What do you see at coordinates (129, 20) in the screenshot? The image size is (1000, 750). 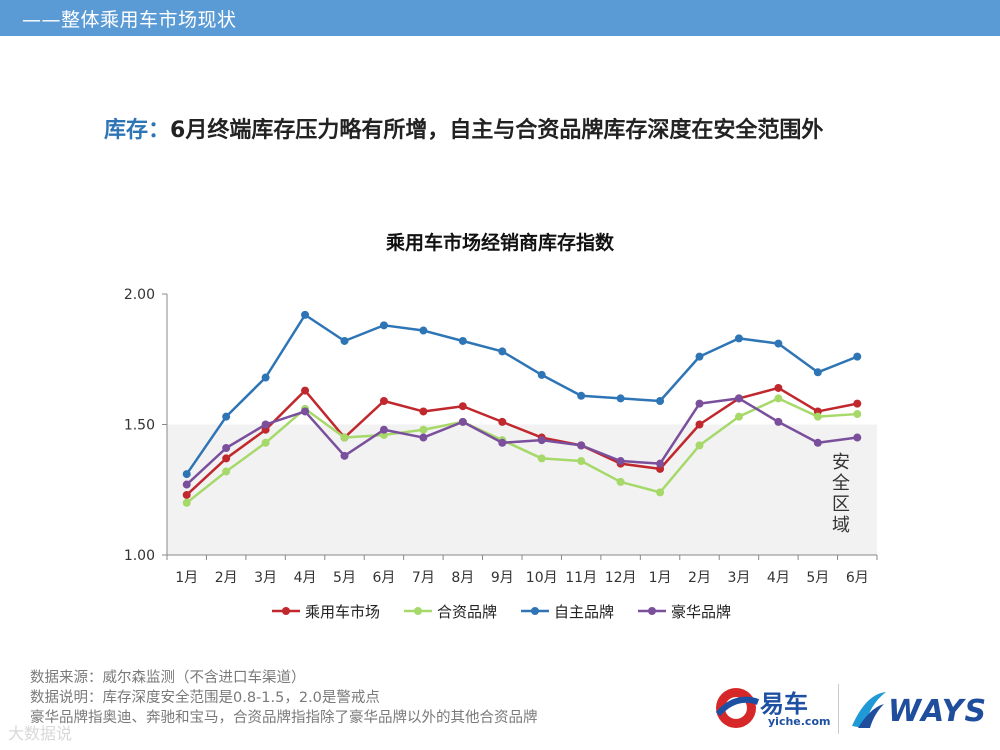 I see `section-title: ——整体乘用车市场现状` at bounding box center [129, 20].